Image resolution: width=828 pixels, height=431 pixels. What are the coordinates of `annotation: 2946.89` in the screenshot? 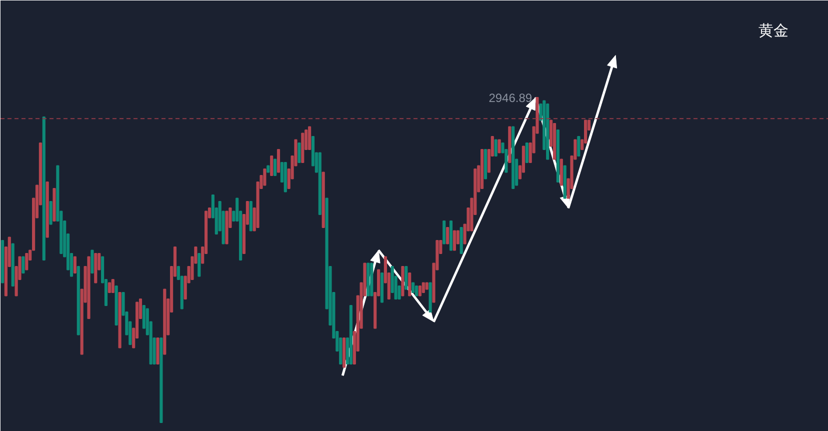 It's located at (510, 98).